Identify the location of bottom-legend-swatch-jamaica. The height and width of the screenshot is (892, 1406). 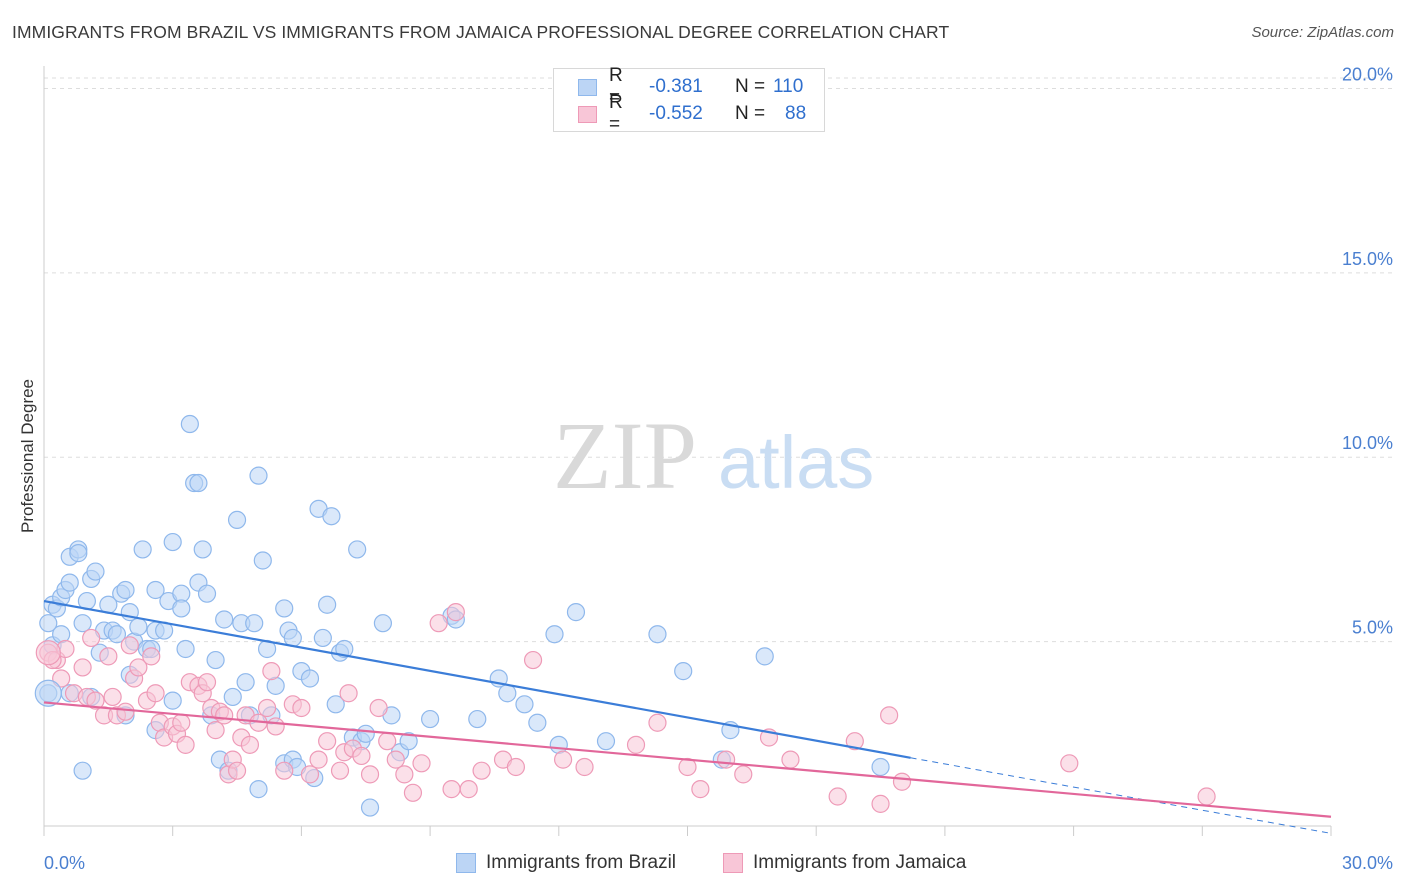
(733, 863).